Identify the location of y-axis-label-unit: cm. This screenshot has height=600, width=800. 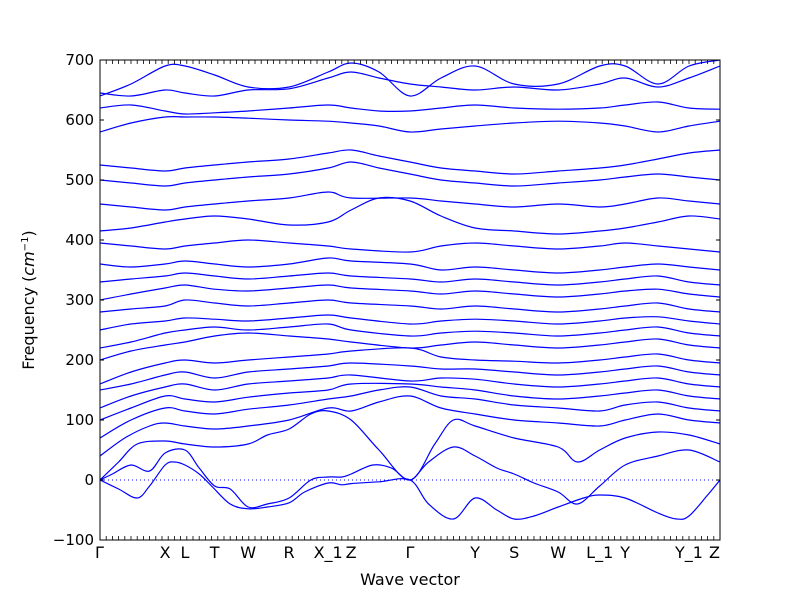
(28, 263).